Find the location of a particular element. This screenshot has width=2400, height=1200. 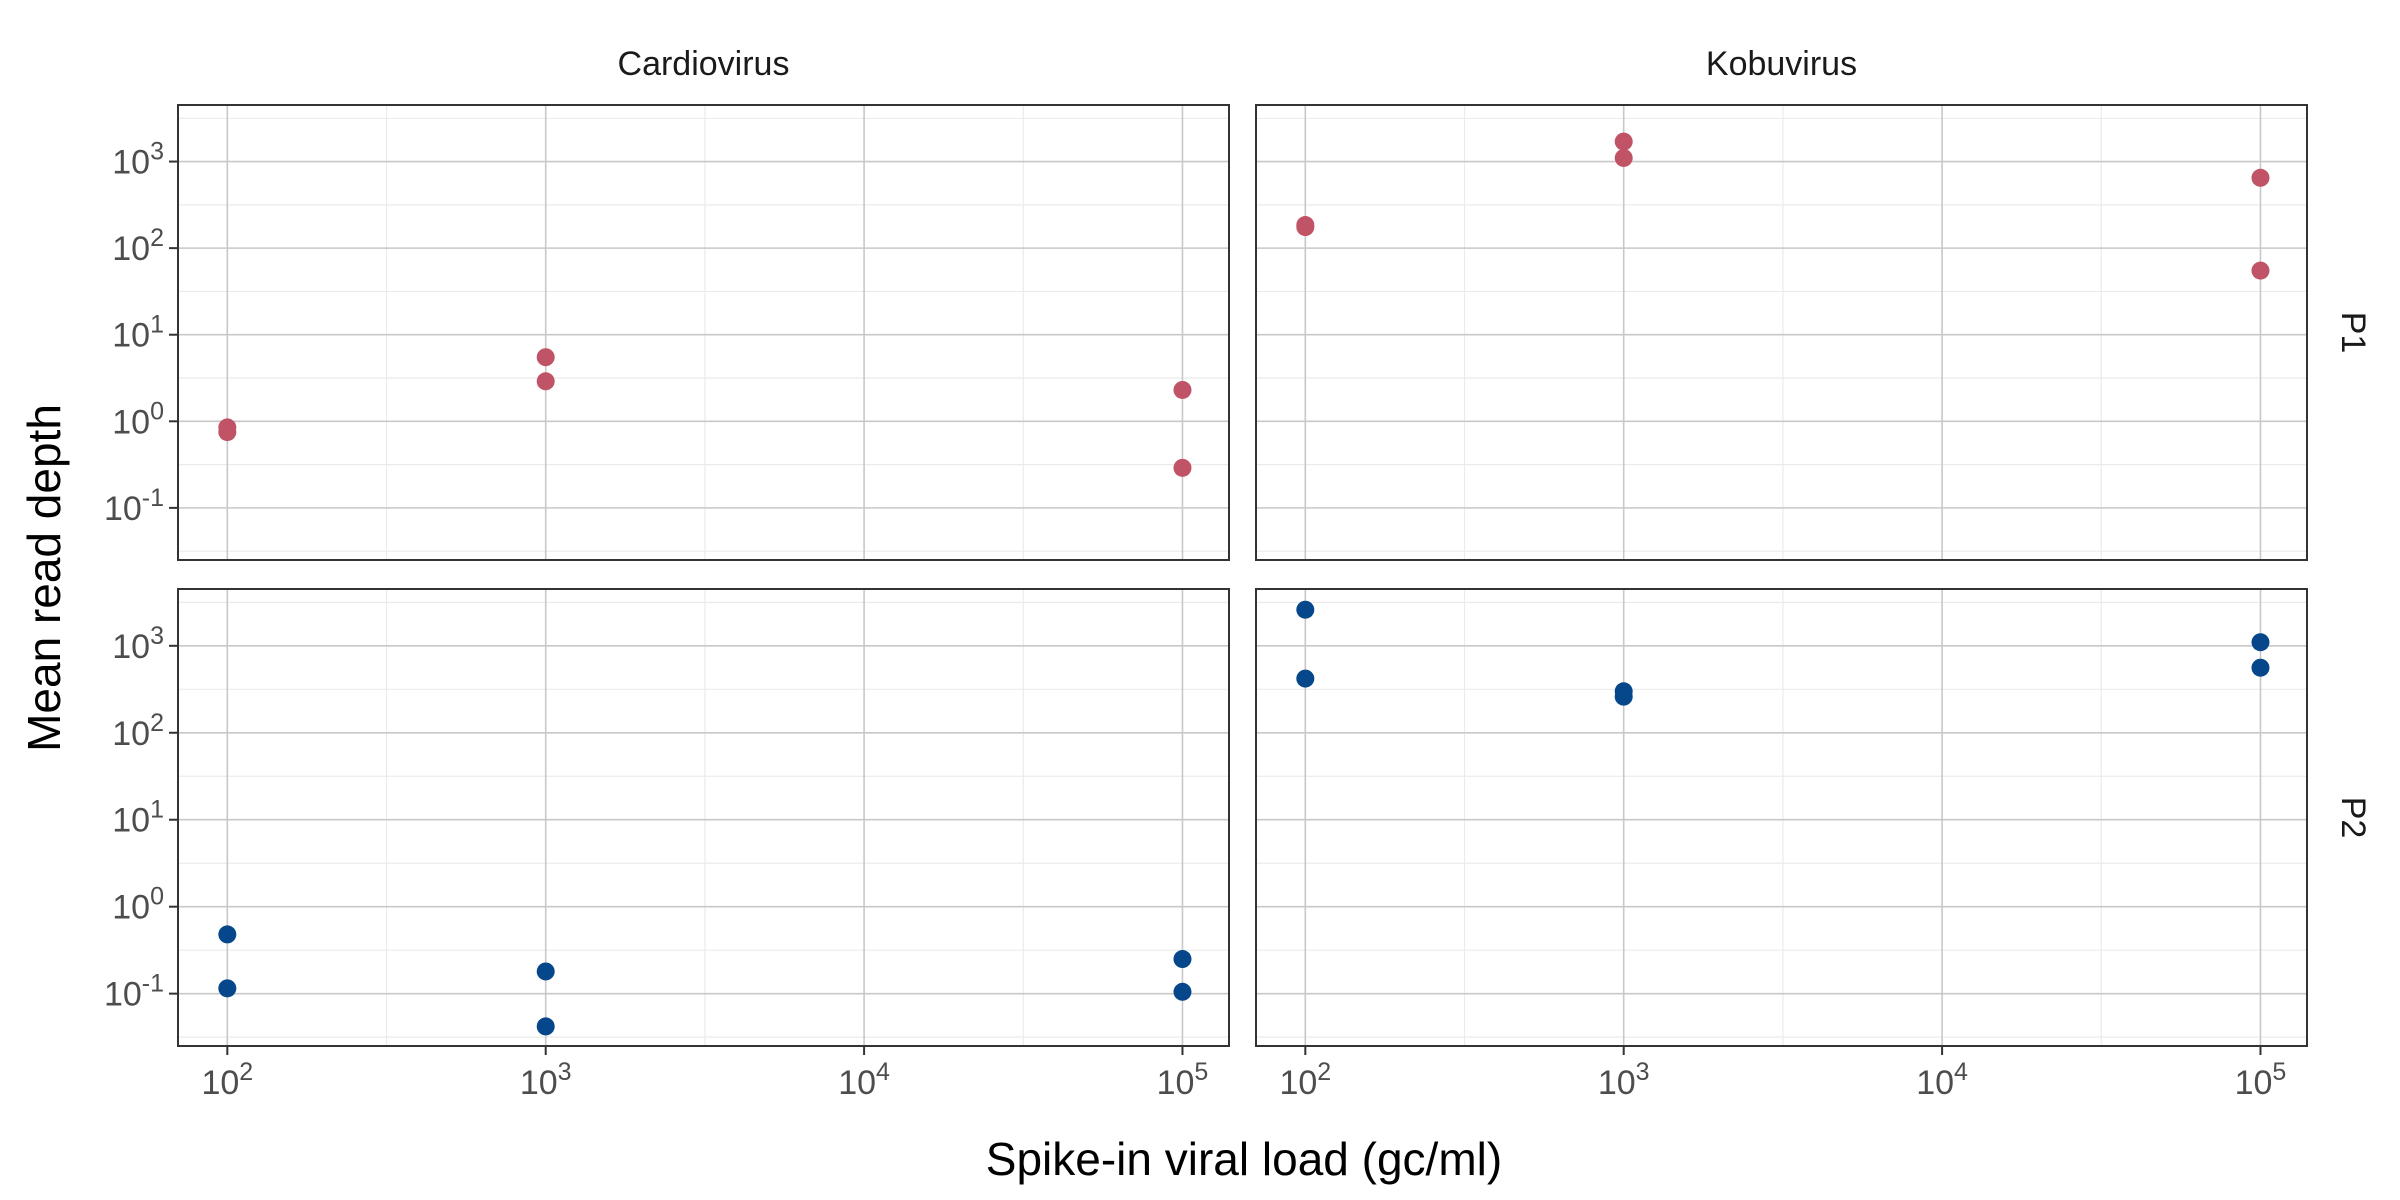

row-strip-label: P2 is located at coordinates (2353, 818).